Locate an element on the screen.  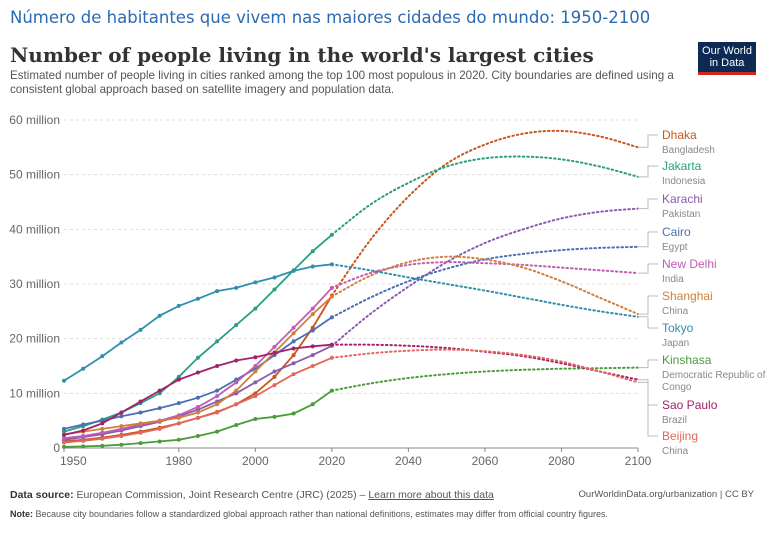
legend-country-beijing: China is located at coordinates (675, 451).